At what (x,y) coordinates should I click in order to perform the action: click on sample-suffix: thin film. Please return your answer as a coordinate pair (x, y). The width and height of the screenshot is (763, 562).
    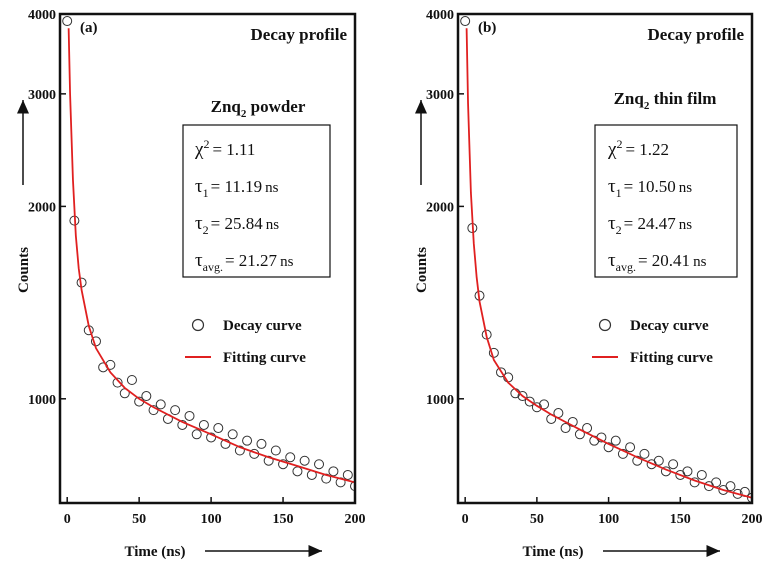
    Looking at the image, I should click on (682, 98).